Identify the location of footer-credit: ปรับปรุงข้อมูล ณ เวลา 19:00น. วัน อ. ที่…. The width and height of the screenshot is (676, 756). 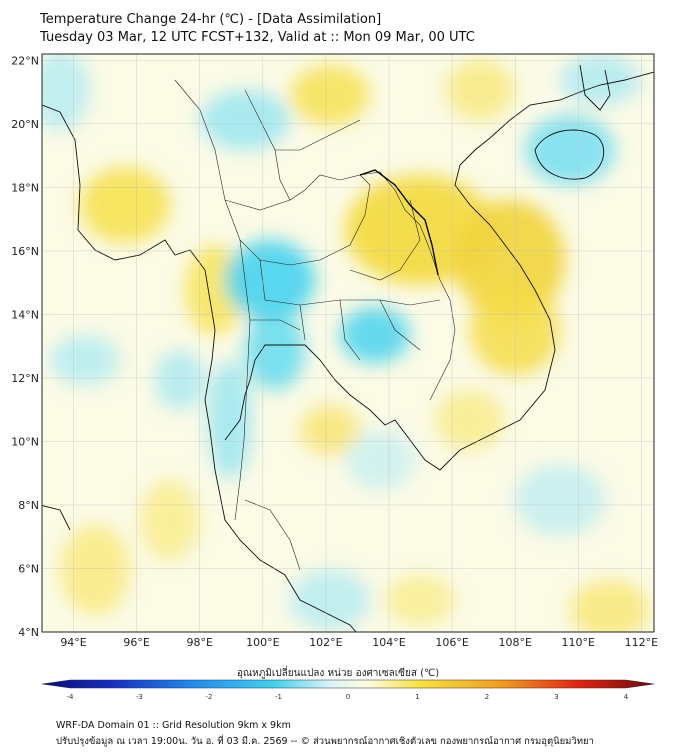
(325, 741).